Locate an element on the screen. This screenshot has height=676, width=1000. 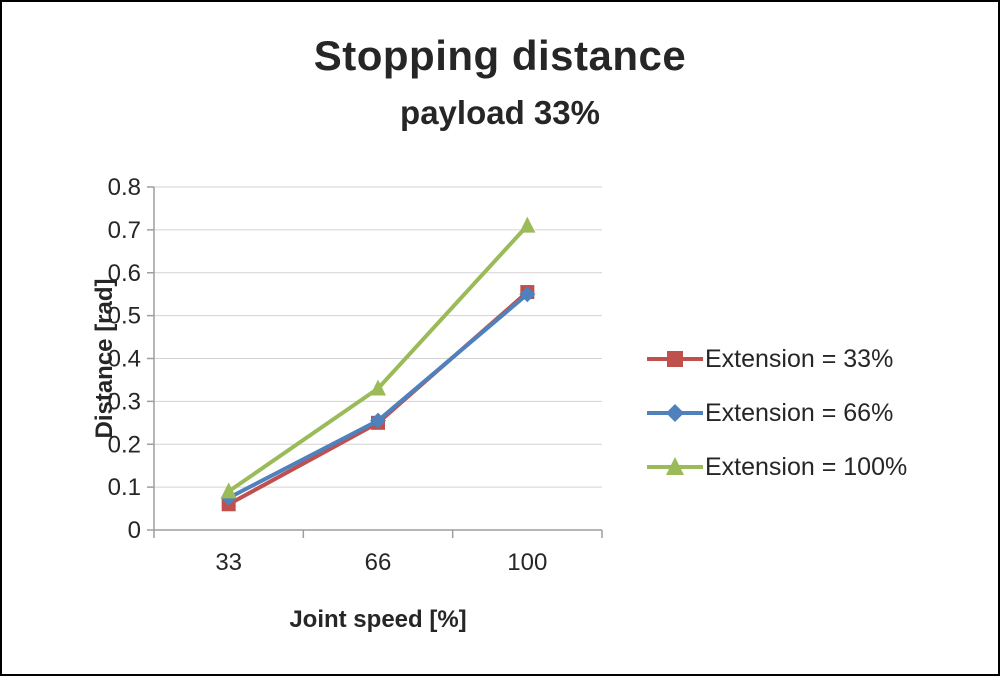
y-axis-title: Distance [rad] is located at coordinates (104, 358).